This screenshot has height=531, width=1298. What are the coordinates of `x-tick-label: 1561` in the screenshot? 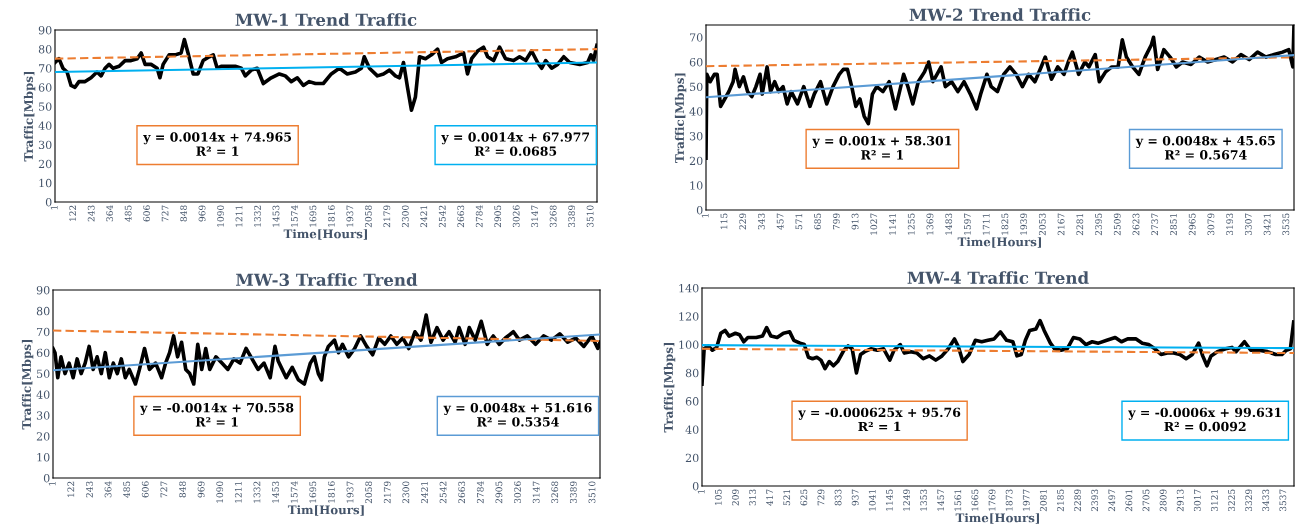 It's located at (958, 500).